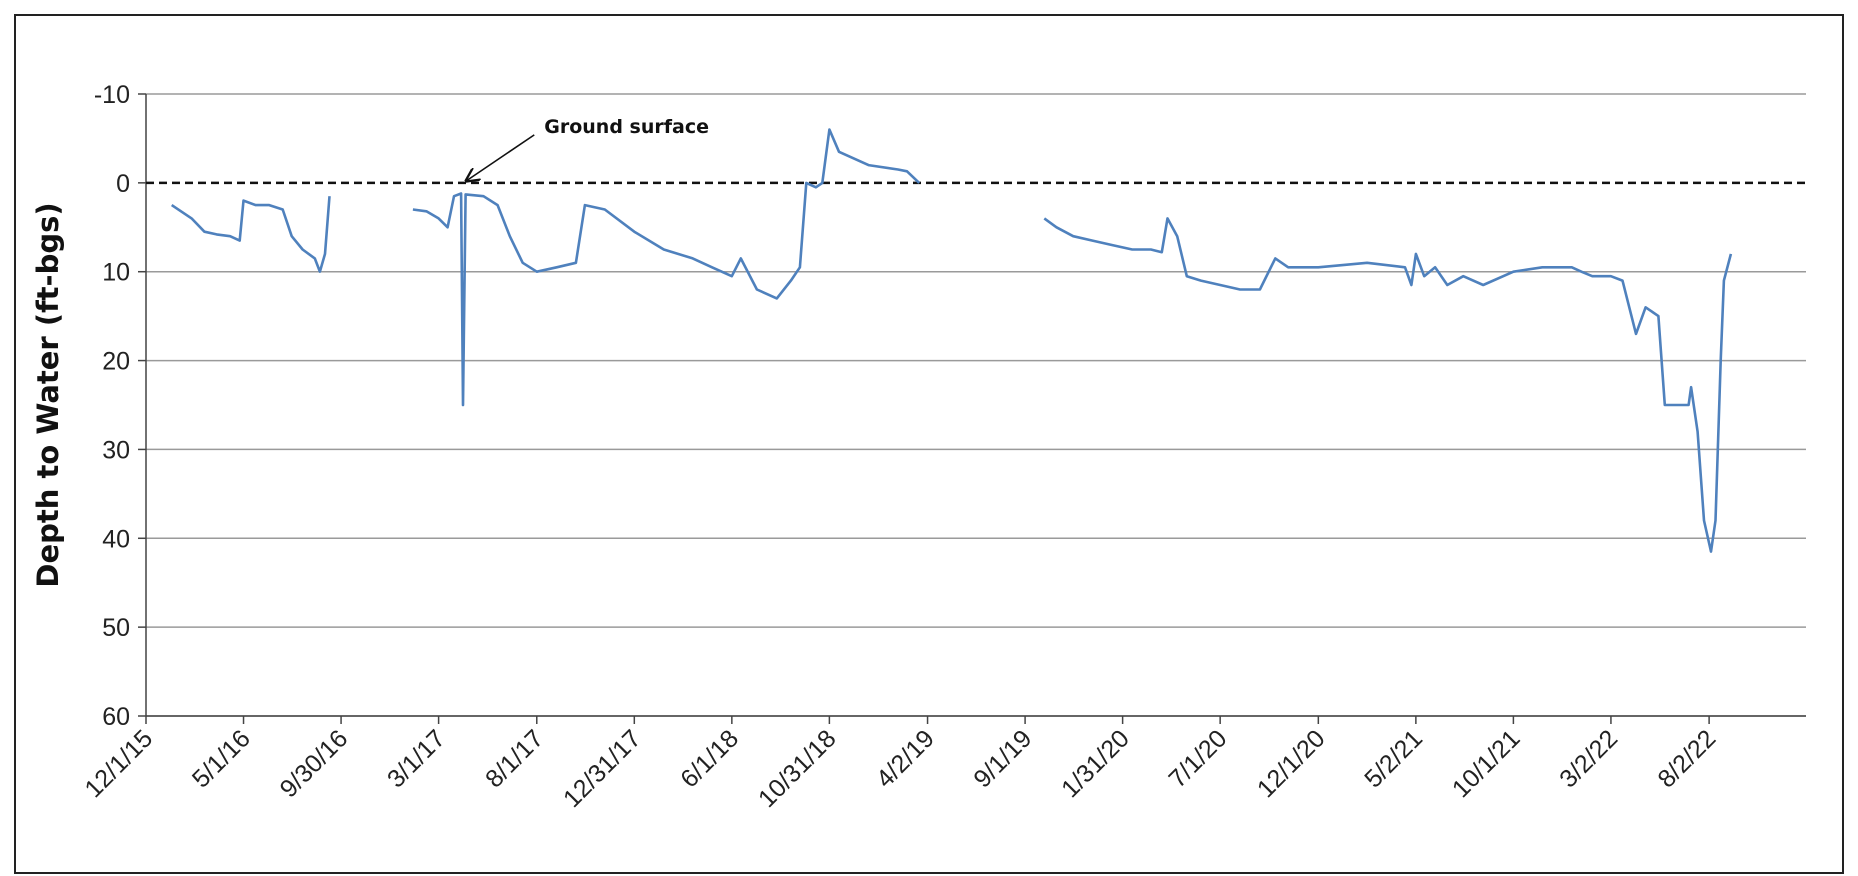 This screenshot has height=876, width=1858. What do you see at coordinates (1588, 758) in the screenshot?
I see `x-tick-label: 3/2/22` at bounding box center [1588, 758].